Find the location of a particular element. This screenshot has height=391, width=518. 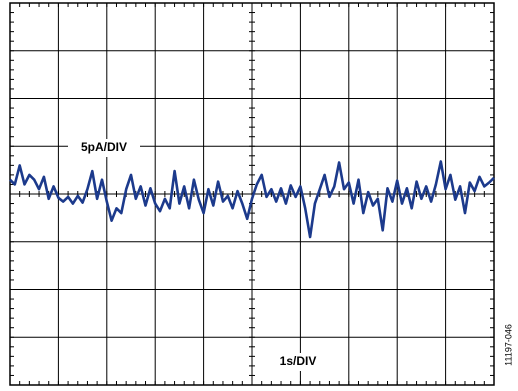

scale-label: 5pA/DIV is located at coordinates (104, 147).